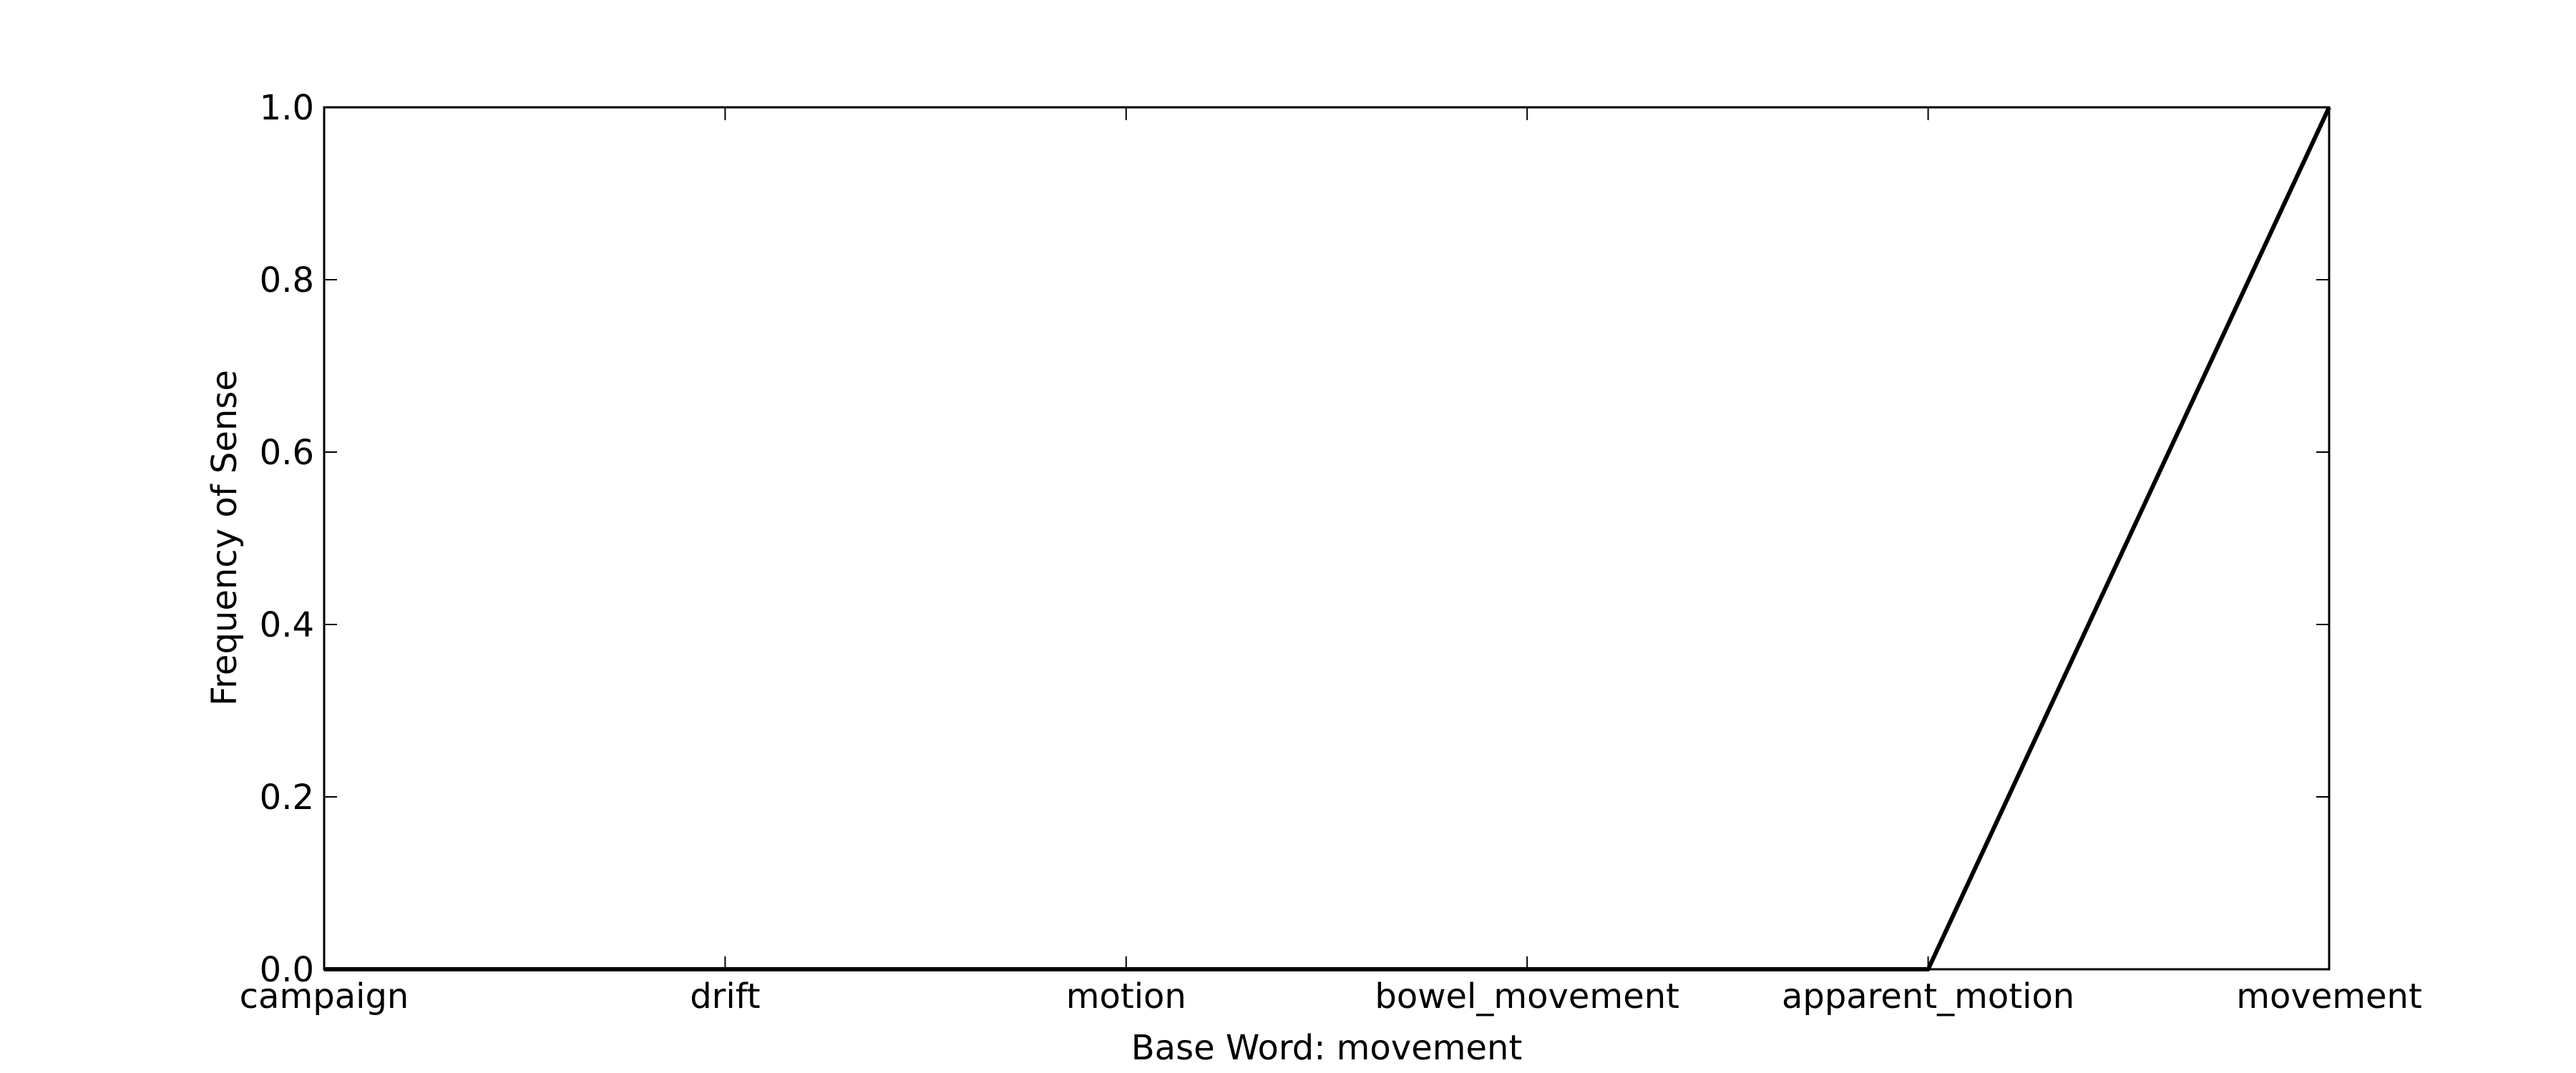 This screenshot has height=1073, width=2576. What do you see at coordinates (287, 280) in the screenshot?
I see `y-tick-label: 0.8` at bounding box center [287, 280].